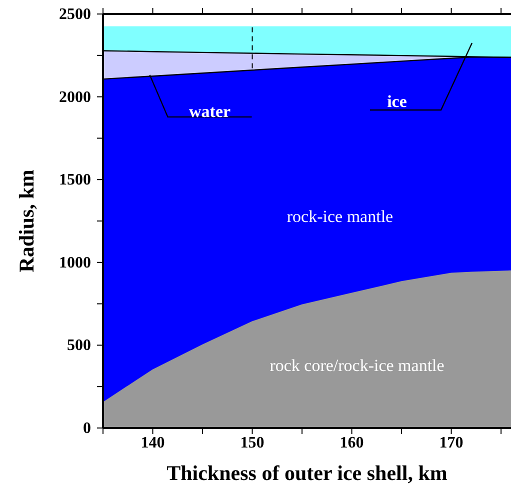  I want to click on y-tick-label: 500, so click(79, 345).